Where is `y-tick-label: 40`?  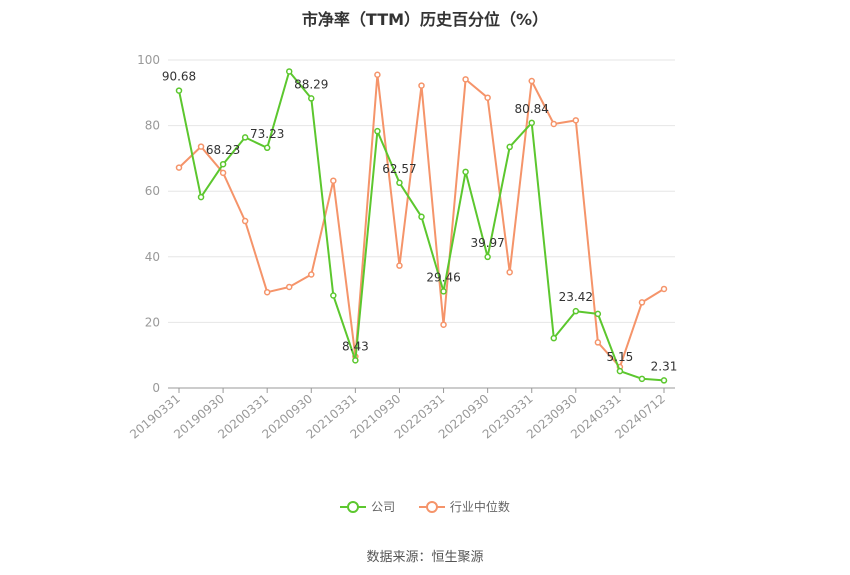 y-tick-label: 40 is located at coordinates (152, 257).